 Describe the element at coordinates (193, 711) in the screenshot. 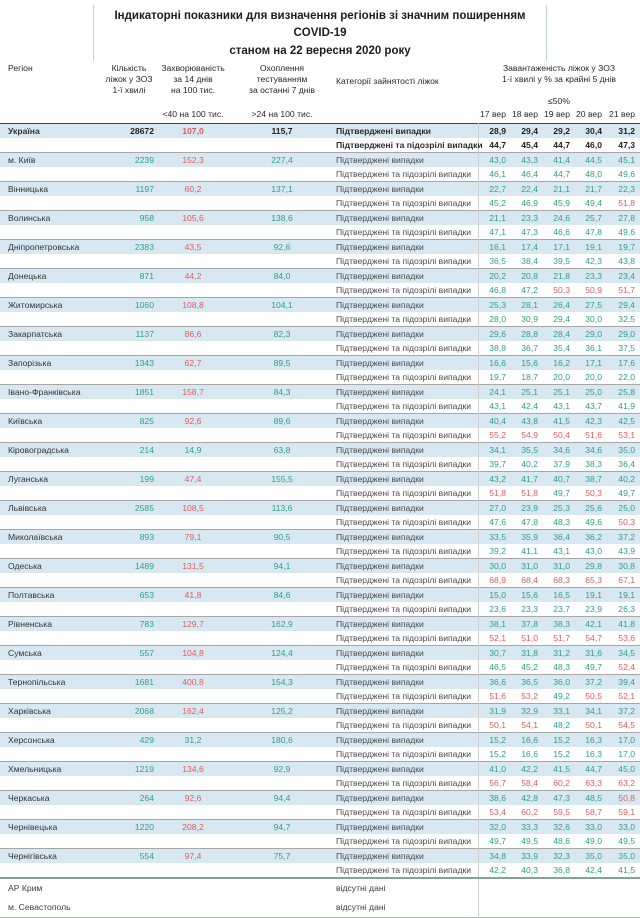

I see `incidence-cell: 162,4` at that location.